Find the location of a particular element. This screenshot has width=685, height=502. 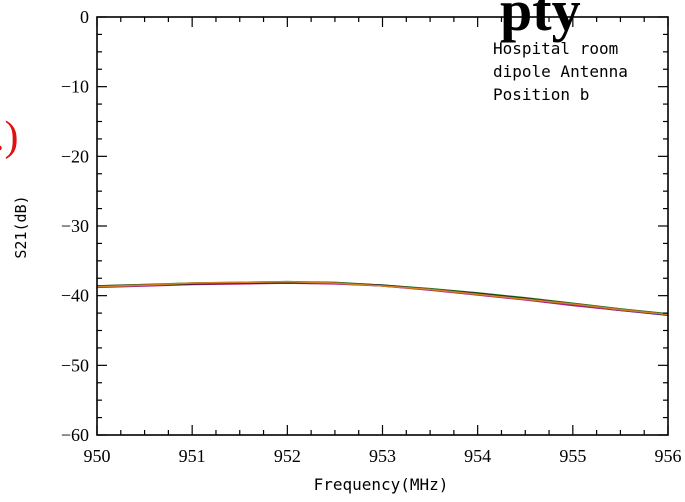

title-fragment: pty is located at coordinates (540, 21).